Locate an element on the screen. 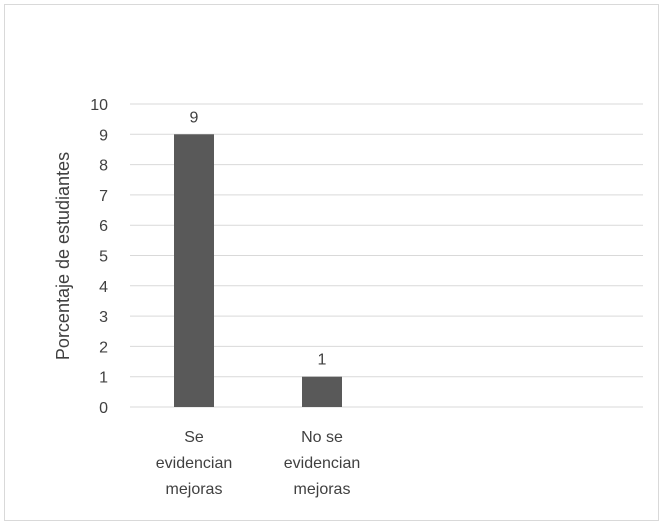  y-tick-label: 6 is located at coordinates (103, 226).